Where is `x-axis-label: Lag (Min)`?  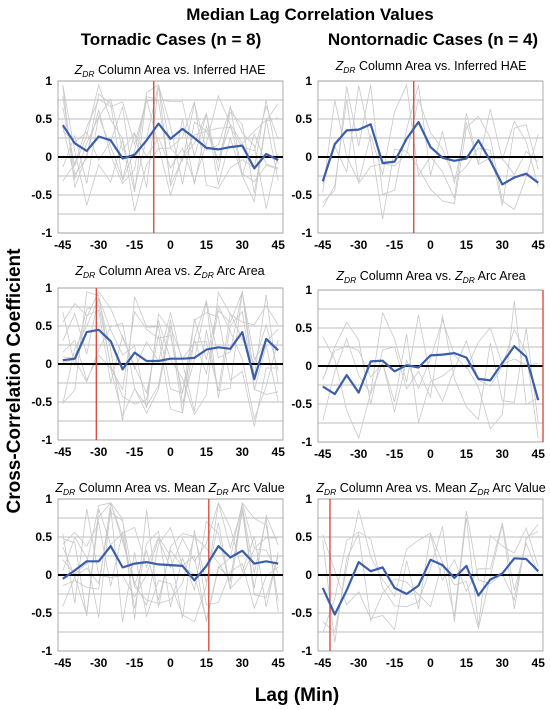
x-axis-label: Lag (Min) is located at coordinates (297, 695).